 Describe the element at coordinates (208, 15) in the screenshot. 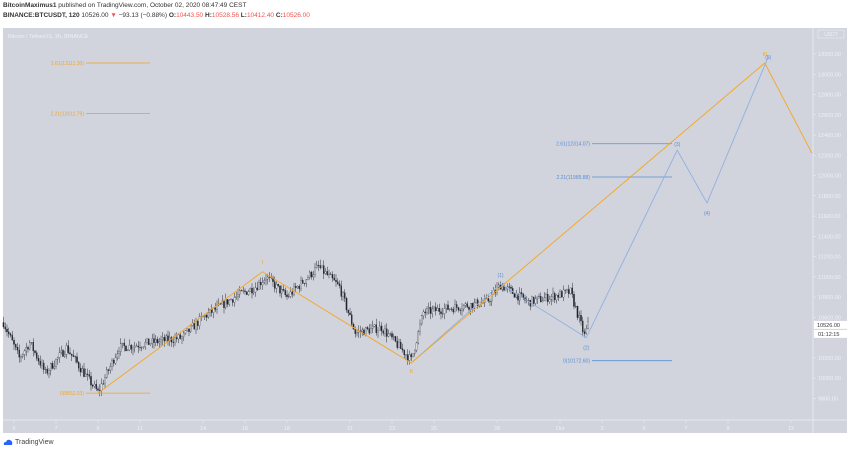

I see `high-label: H:` at that location.